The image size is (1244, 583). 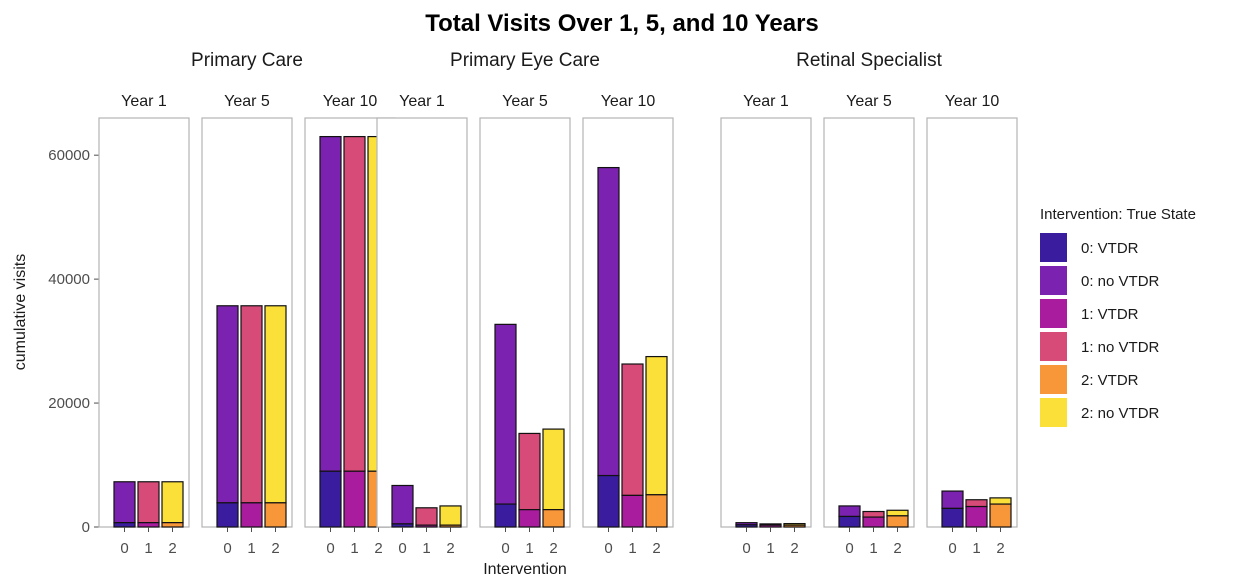 I want to click on legend-entry-label: 1: no VTDR, so click(x=1120, y=347).